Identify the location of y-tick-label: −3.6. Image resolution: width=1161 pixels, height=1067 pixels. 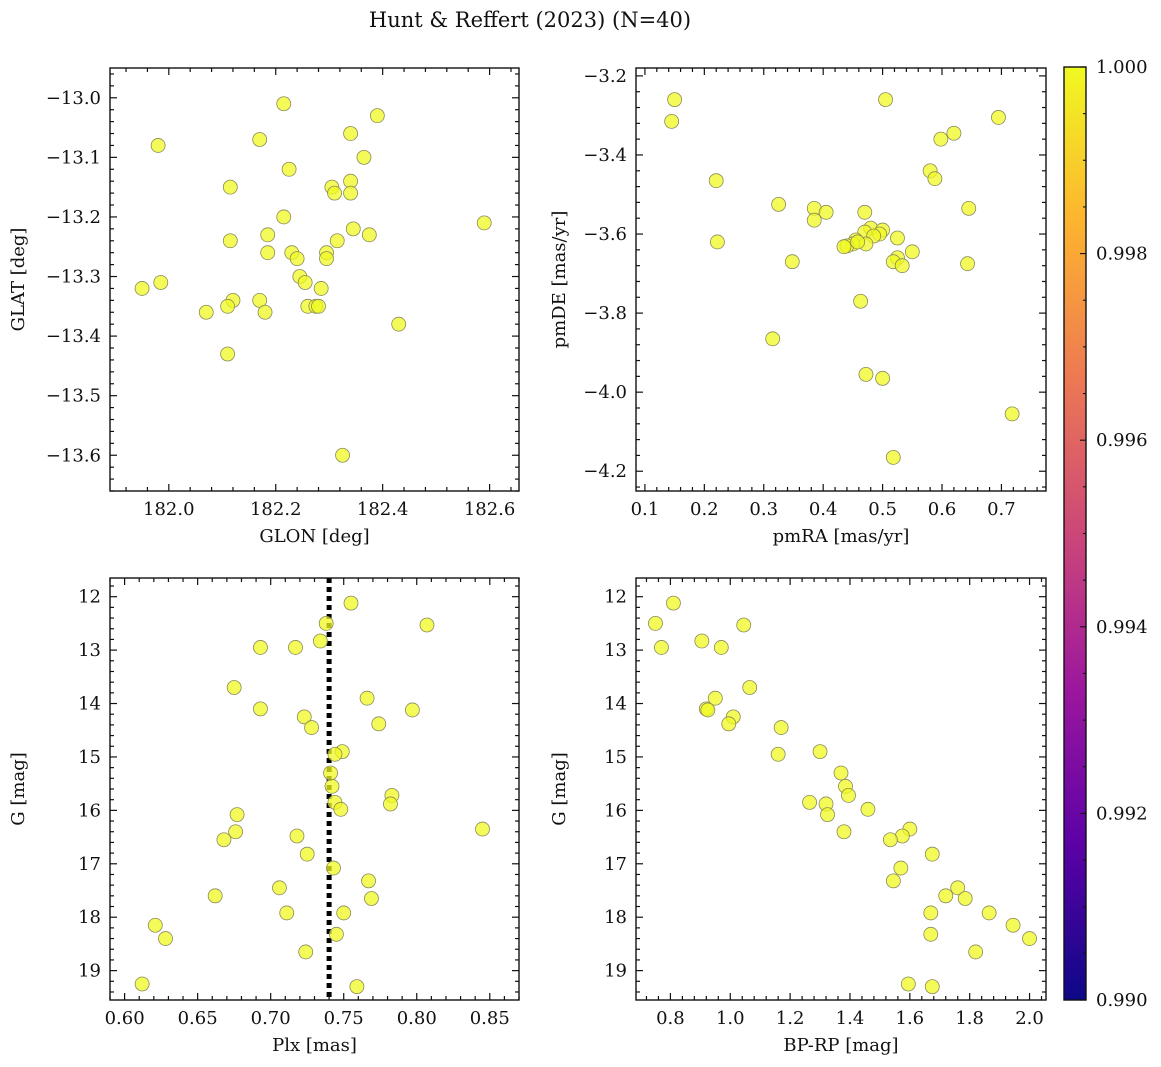
(605, 234).